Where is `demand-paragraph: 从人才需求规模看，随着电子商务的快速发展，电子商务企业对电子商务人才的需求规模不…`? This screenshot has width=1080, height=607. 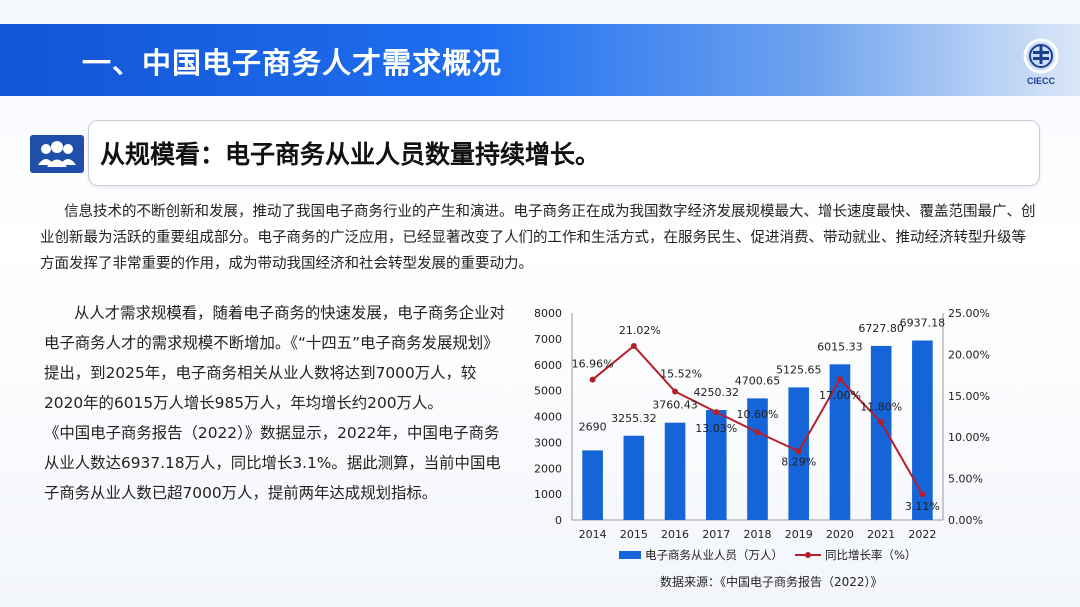 demand-paragraph: 从人才需求规模看，随着电子商务的快速发展，电子商务企业对电子商务人才的需求规模不… is located at coordinates (274, 358).